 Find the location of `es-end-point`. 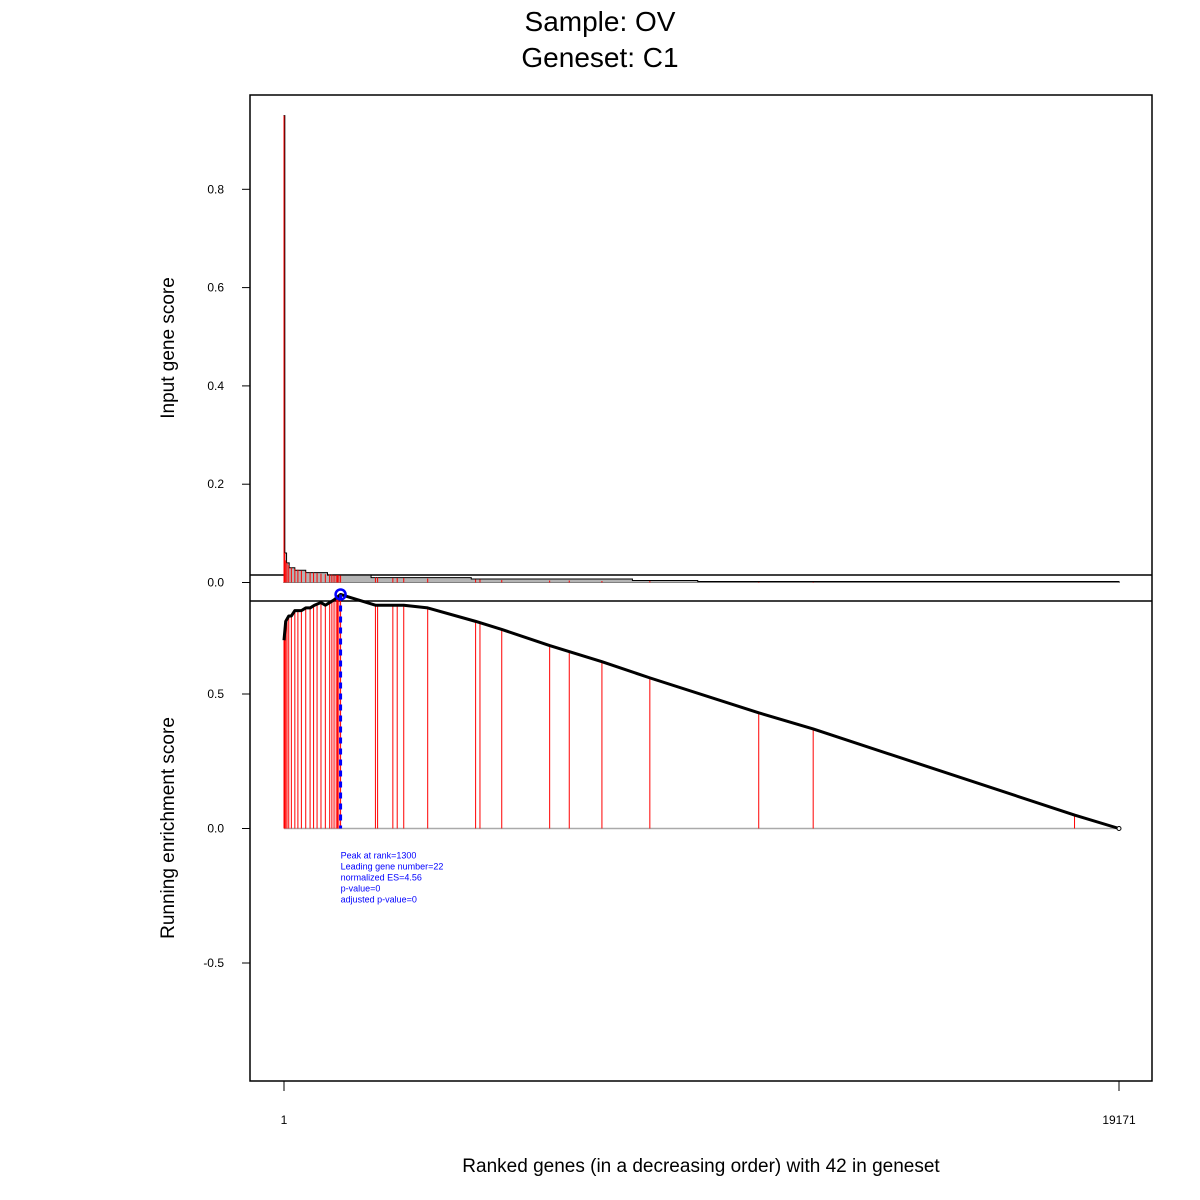

es-end-point is located at coordinates (1119, 828).